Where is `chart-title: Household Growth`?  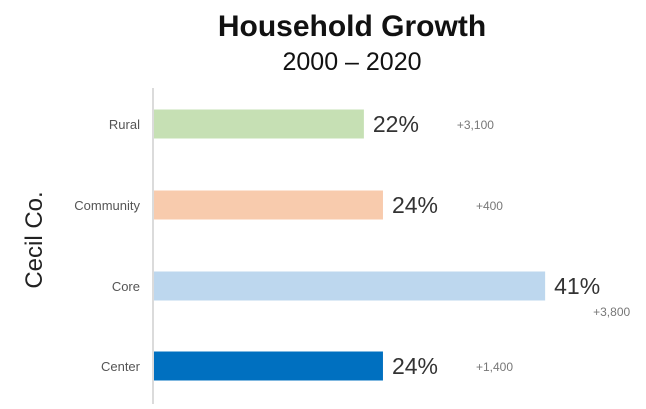
chart-title: Household Growth is located at coordinates (352, 26).